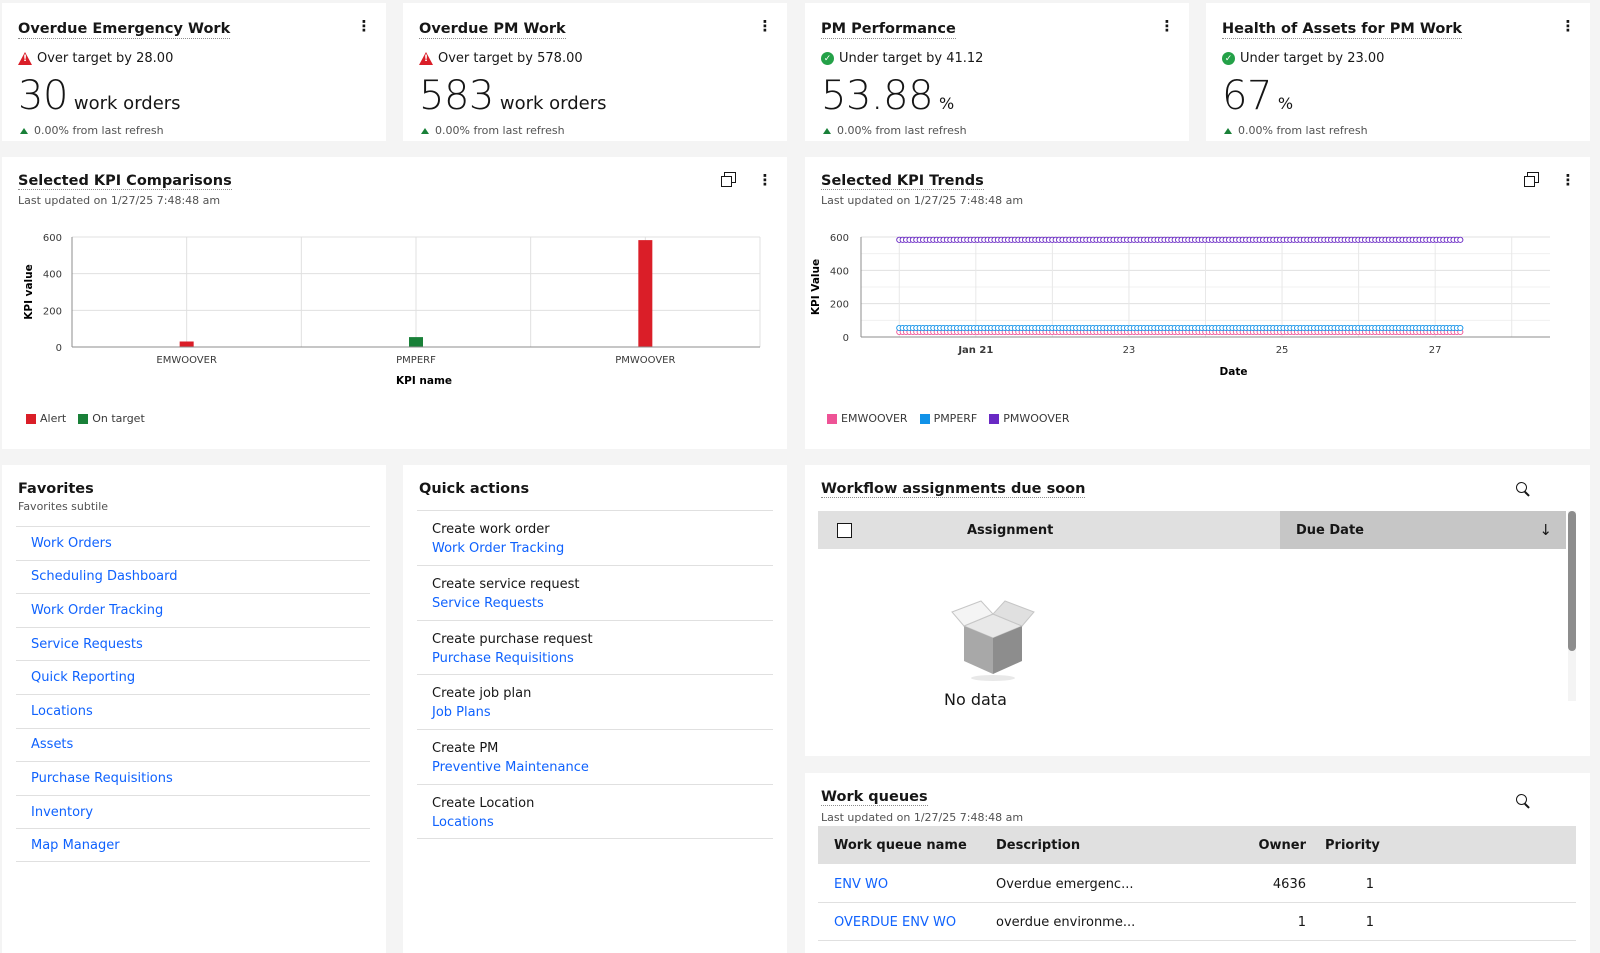  Describe the element at coordinates (846, 338) in the screenshot. I see `y-tick-label: 0` at that location.